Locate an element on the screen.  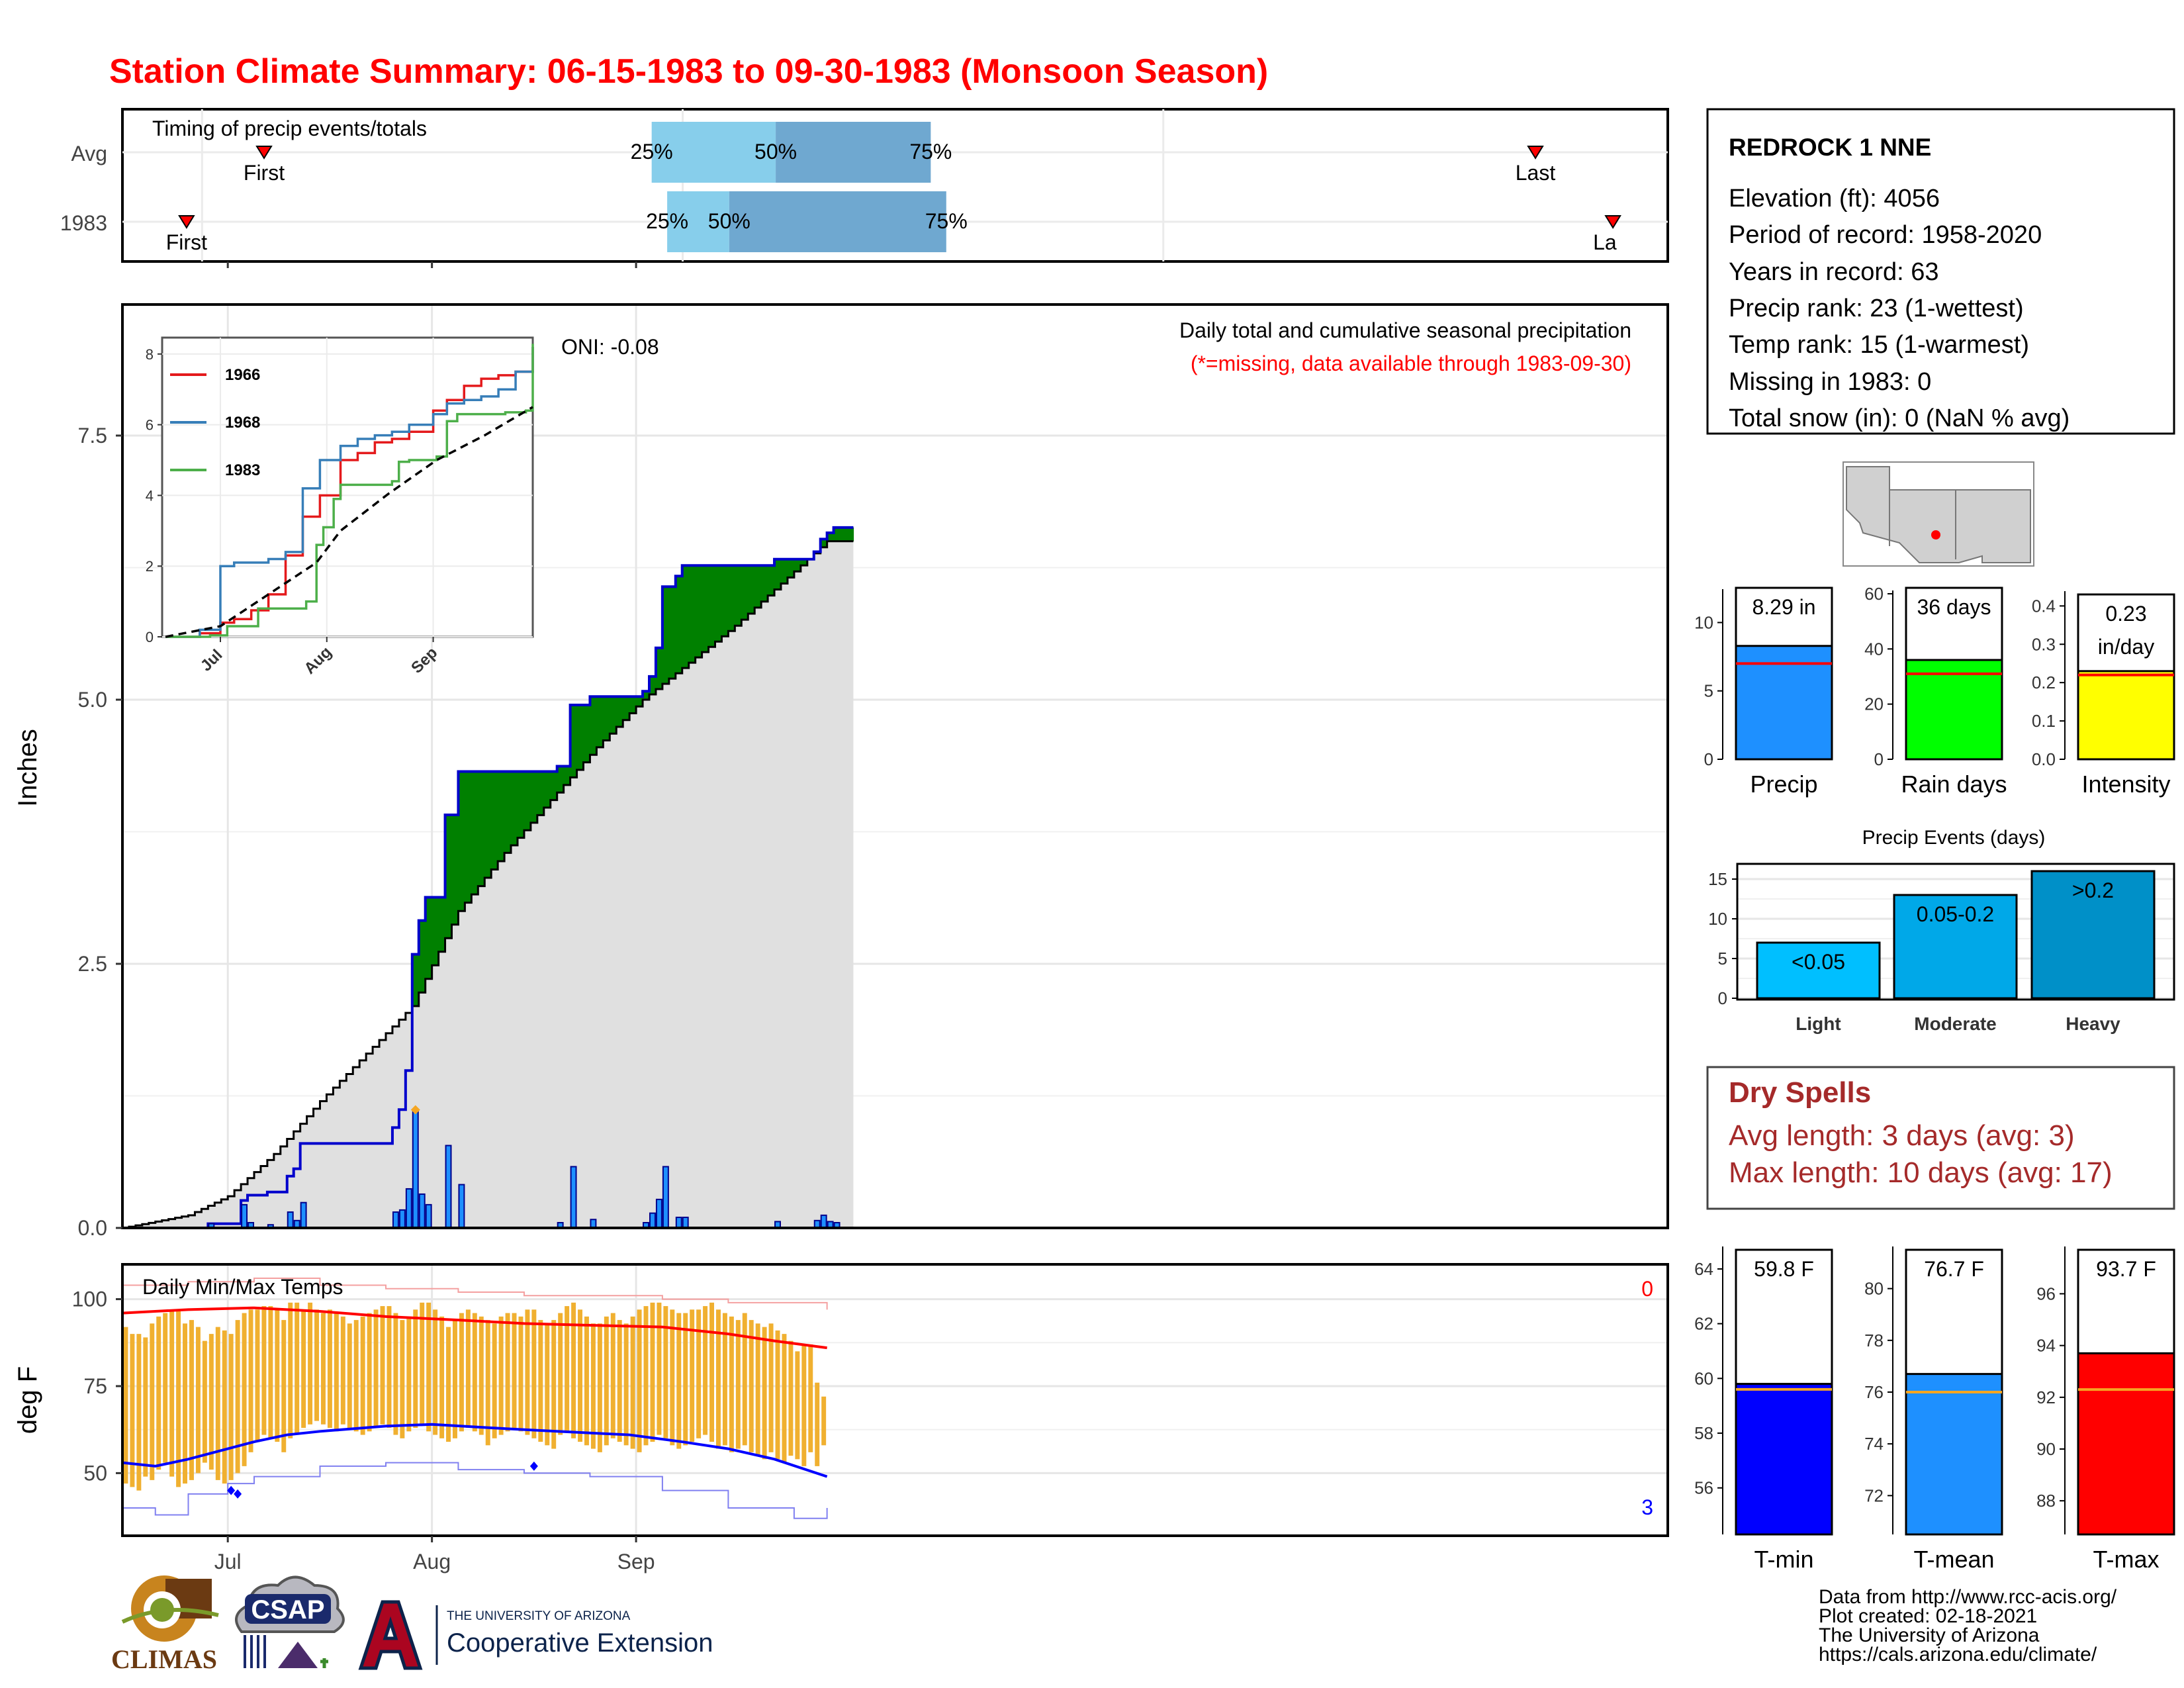
dry-spells-title: Dry Spells is located at coordinates (1800, 1092).